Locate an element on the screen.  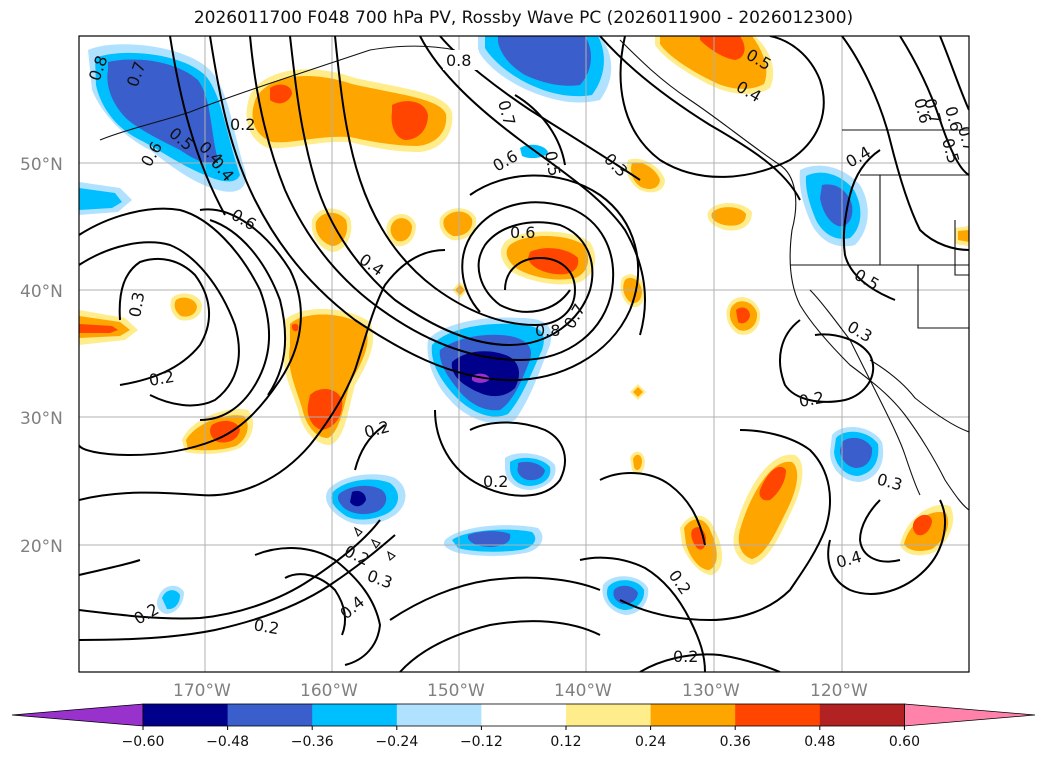
lon-label-150w: 150°W is located at coordinates (456, 691).